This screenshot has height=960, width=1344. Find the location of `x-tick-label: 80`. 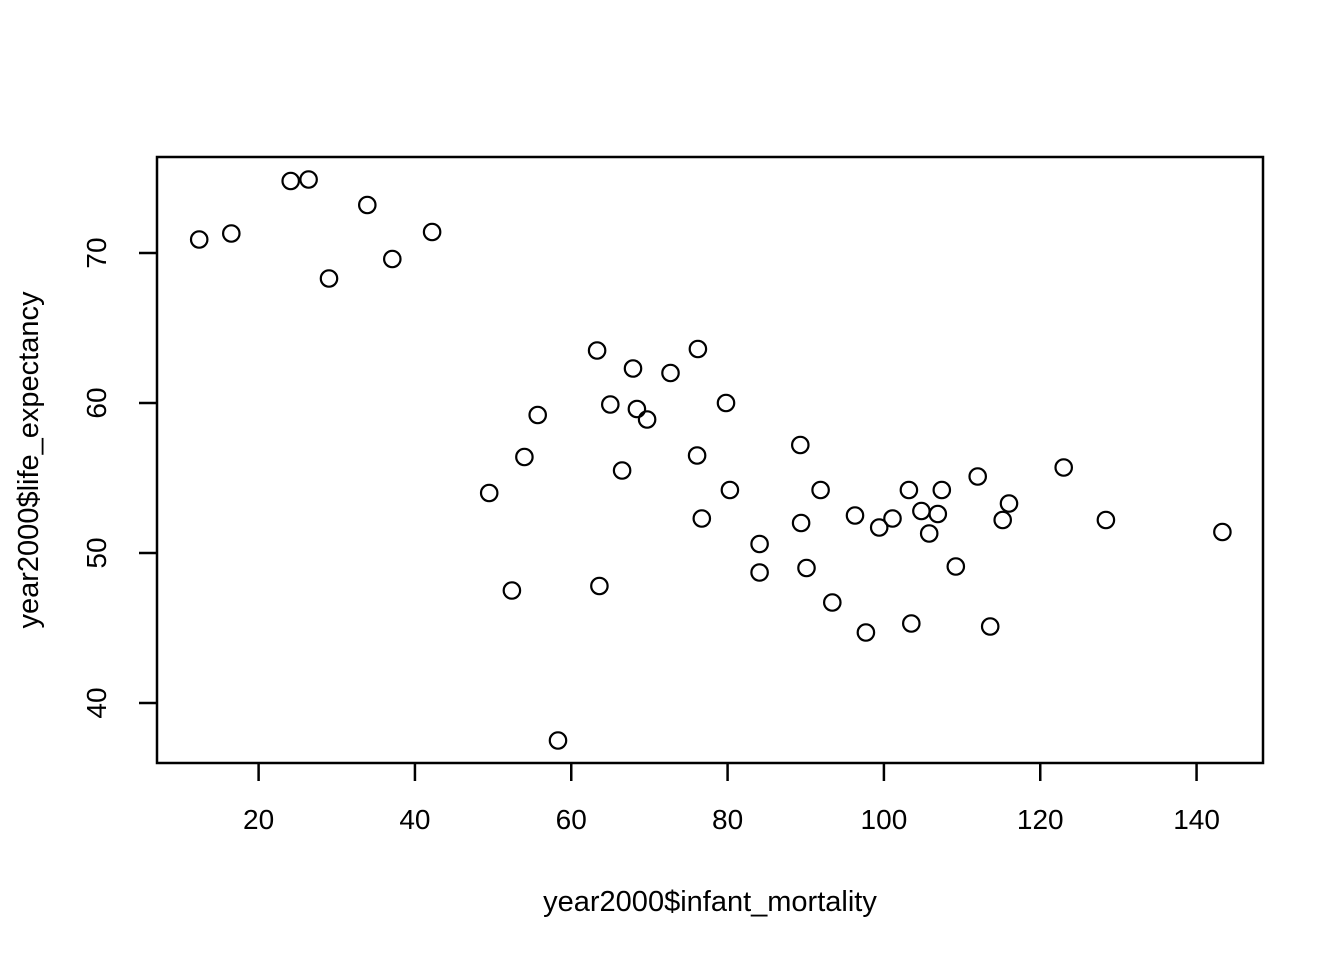

x-tick-label: 80 is located at coordinates (727, 819).